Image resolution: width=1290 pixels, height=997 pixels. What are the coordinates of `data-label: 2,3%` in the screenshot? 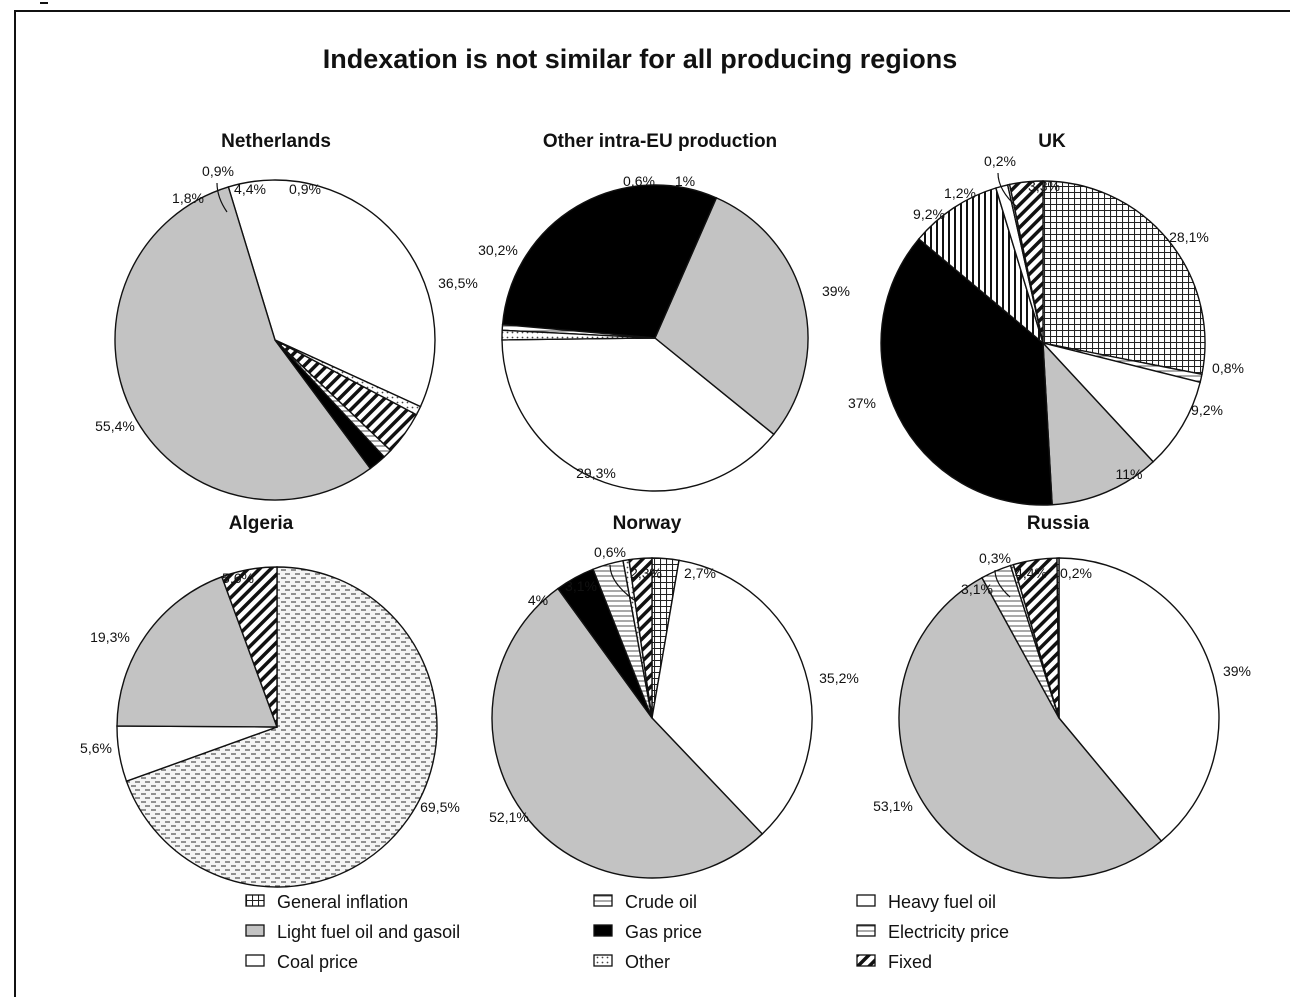 It's located at (646, 573).